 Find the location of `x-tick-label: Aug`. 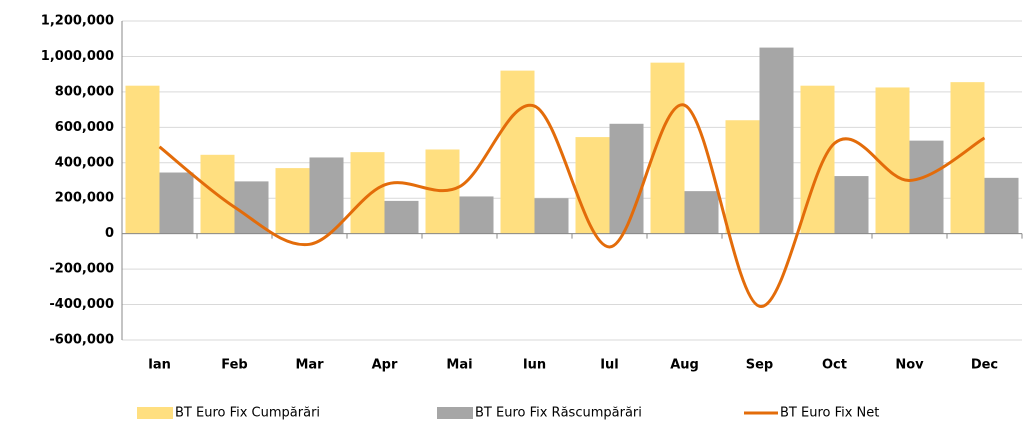

x-tick-label: Aug is located at coordinates (684, 365).